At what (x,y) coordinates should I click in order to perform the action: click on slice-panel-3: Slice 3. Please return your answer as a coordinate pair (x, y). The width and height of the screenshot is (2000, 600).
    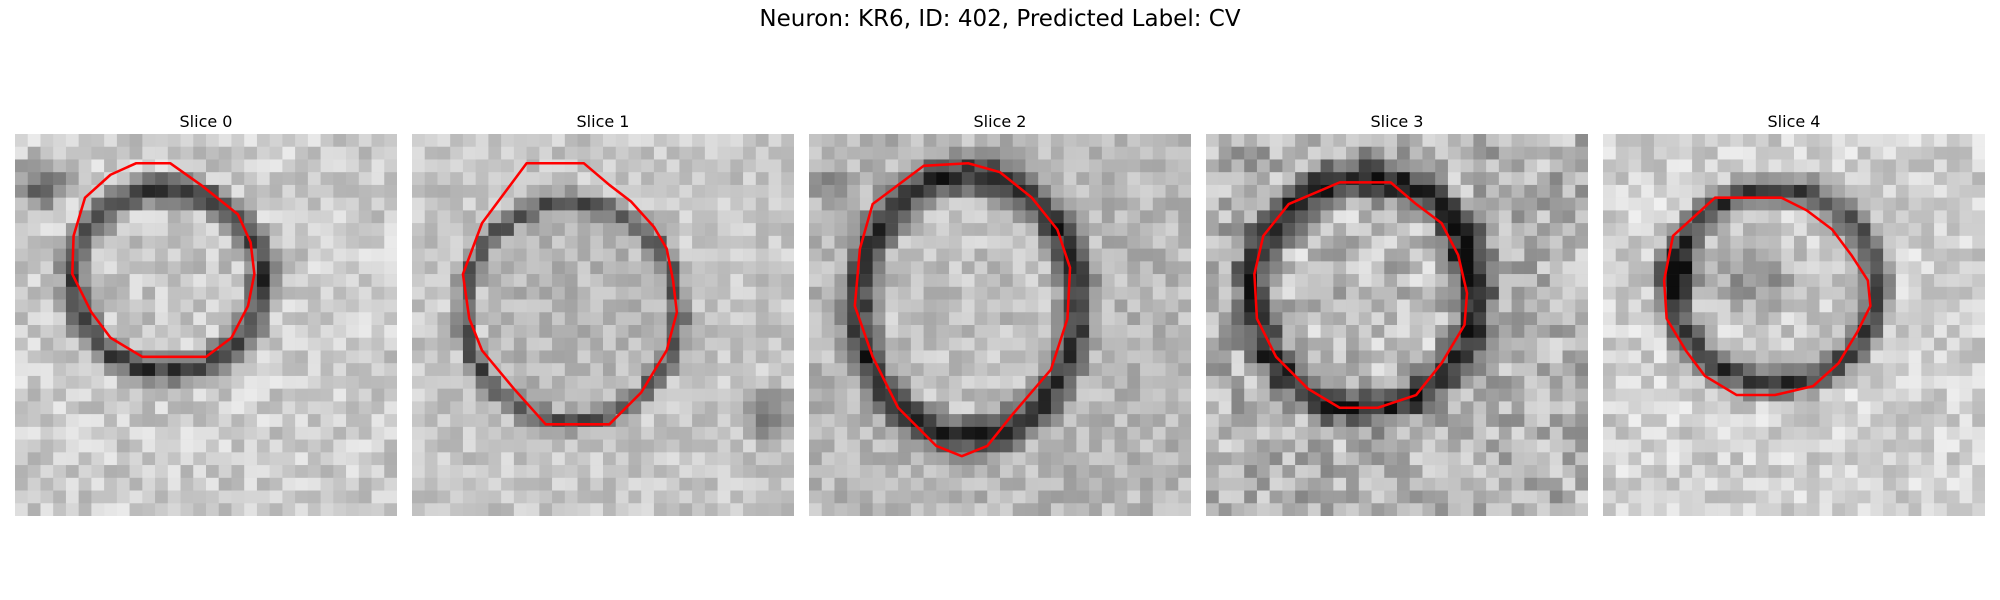
    Looking at the image, I should click on (1397, 313).